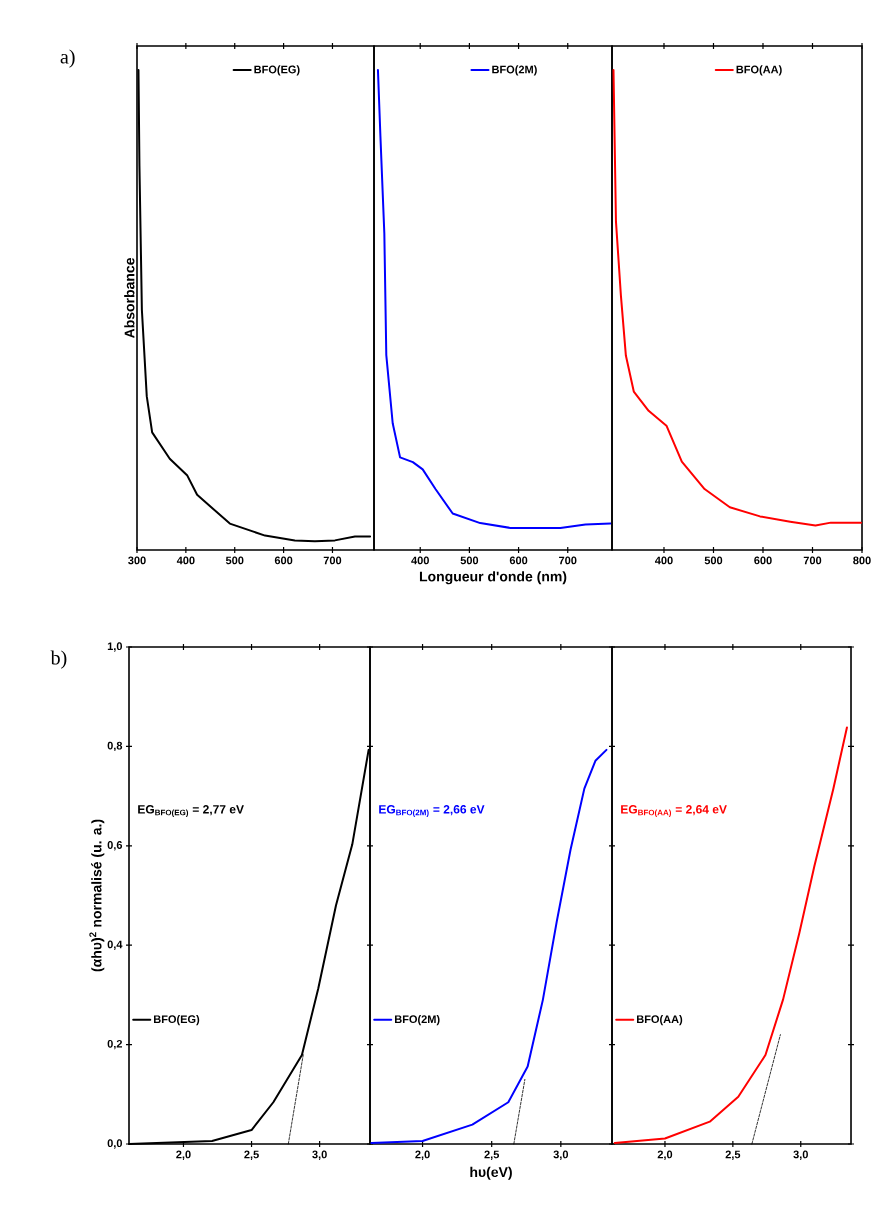  What do you see at coordinates (115, 1144) in the screenshot?
I see `y-tick-label: 0,0` at bounding box center [115, 1144].